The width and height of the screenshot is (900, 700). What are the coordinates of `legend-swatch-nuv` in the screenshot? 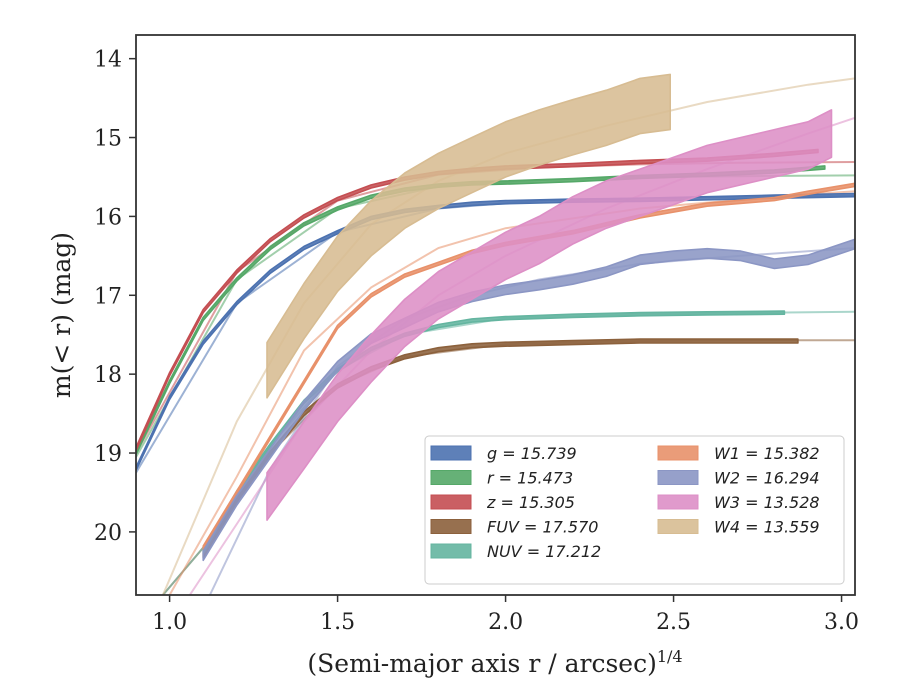 It's located at (451, 551).